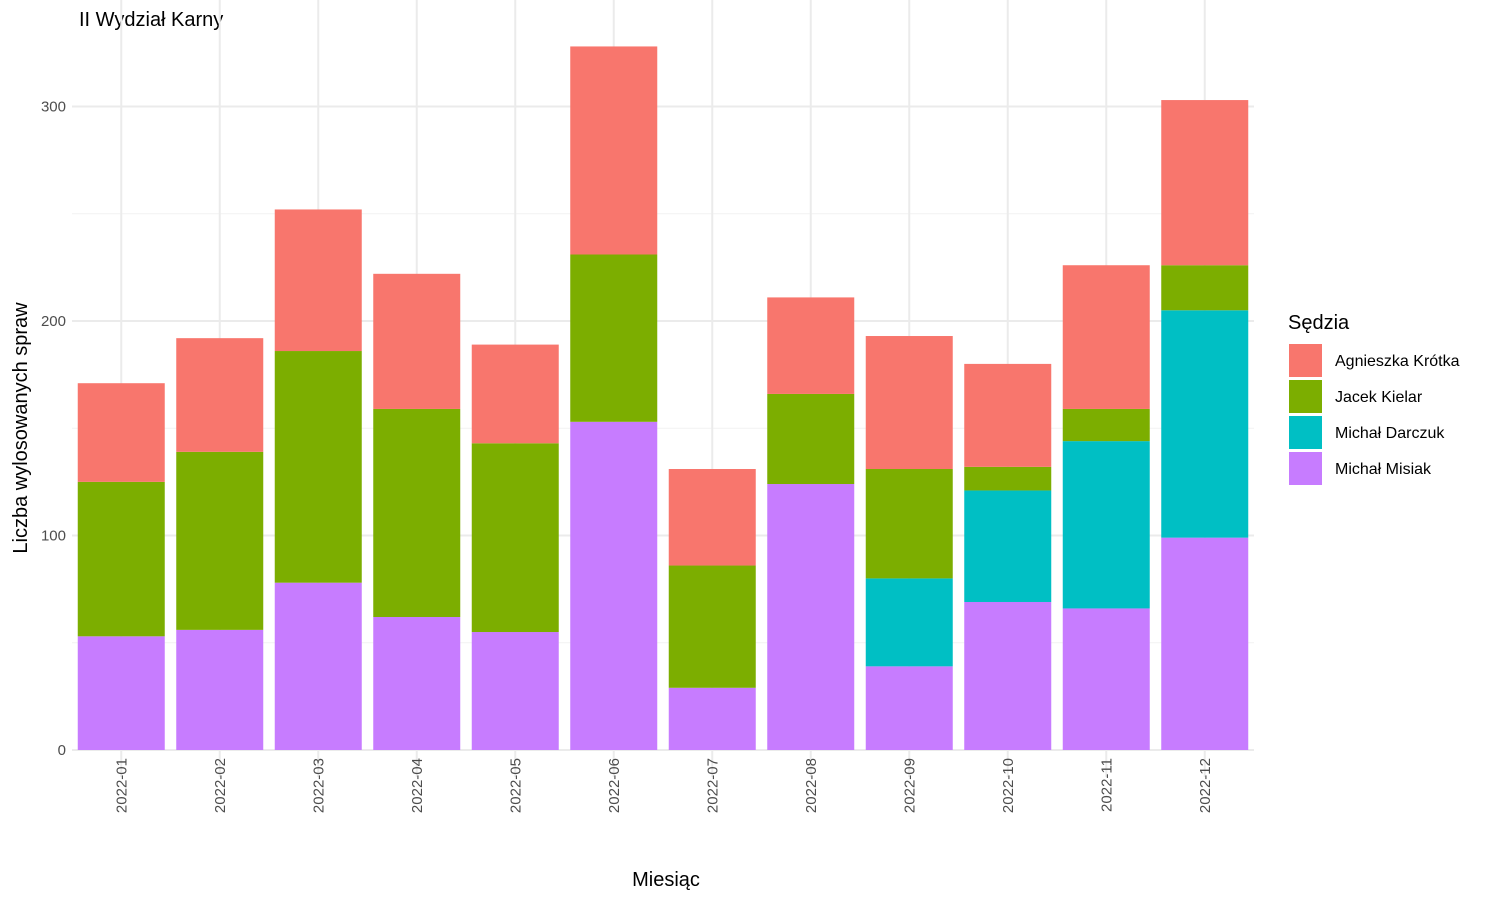 Image resolution: width=1500 pixels, height=900 pixels. I want to click on x-tick-label: 2022-10, so click(1008, 785).